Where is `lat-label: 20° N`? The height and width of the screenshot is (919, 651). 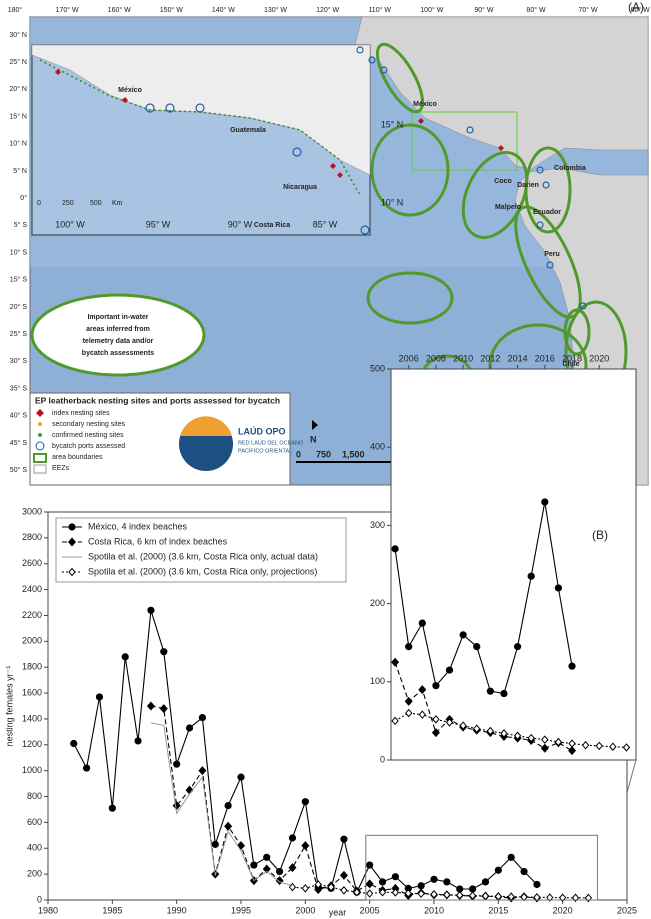
lat-label: 20° N is located at coordinates (18, 89).